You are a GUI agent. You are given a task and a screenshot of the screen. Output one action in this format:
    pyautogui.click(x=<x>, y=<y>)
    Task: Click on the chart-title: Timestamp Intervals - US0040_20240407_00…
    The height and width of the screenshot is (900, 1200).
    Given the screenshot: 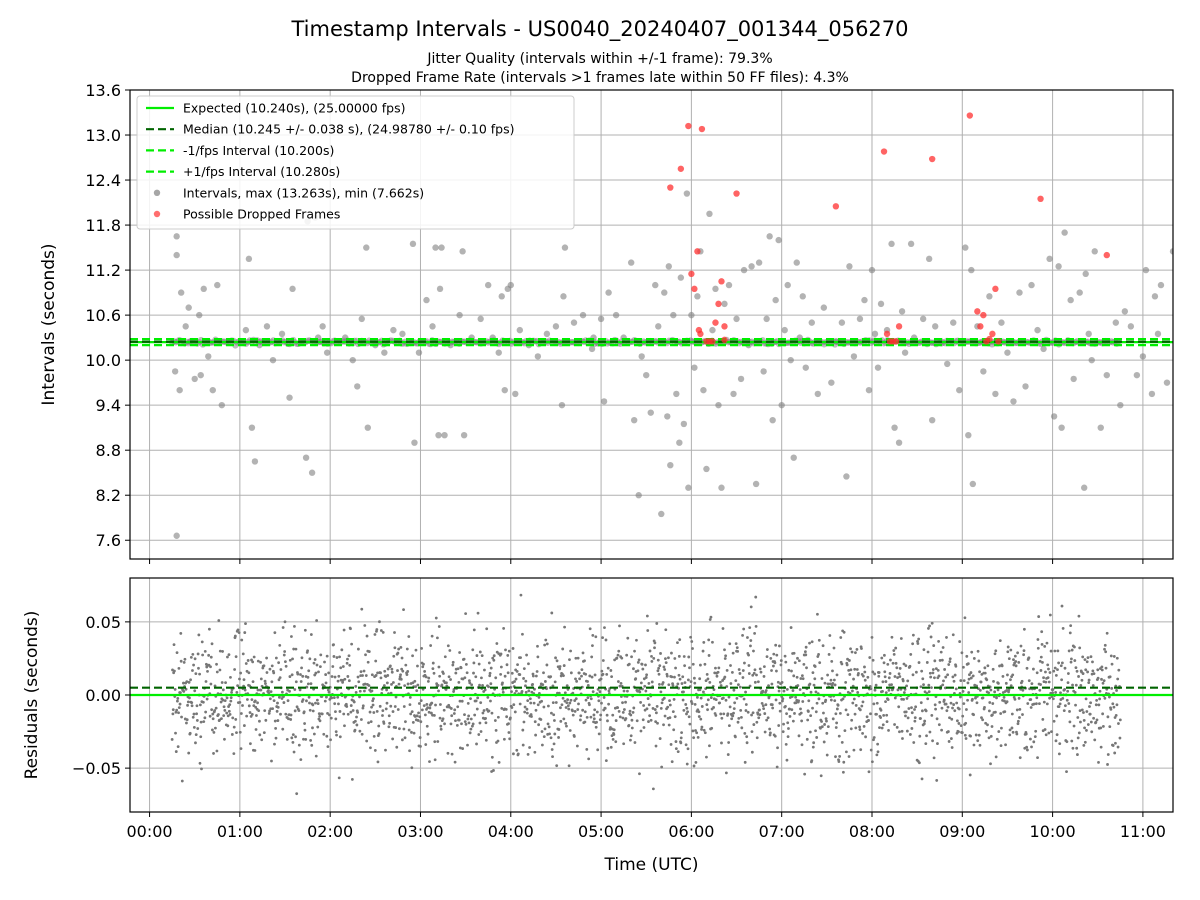 What is the action you would take?
    pyautogui.click(x=599, y=29)
    